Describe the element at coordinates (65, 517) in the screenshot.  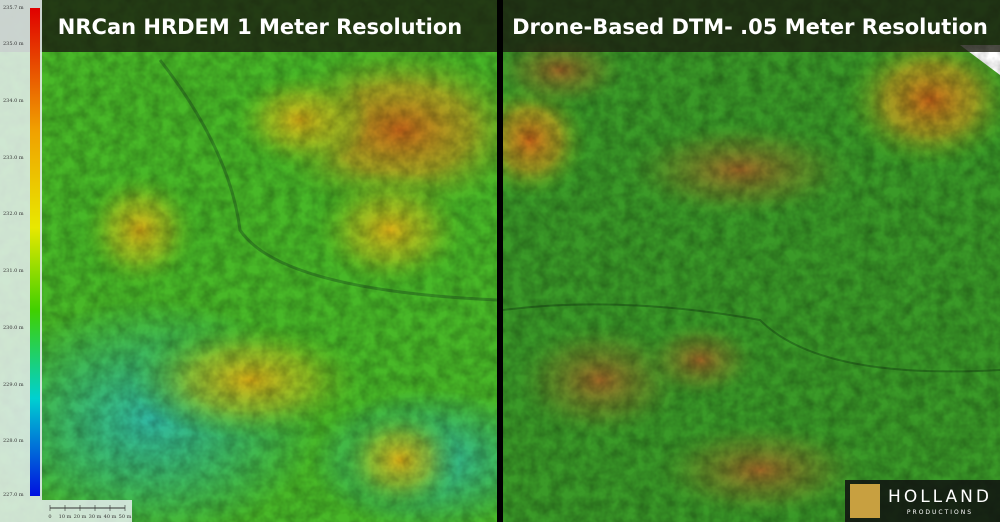
I see `scale-label: 10 m` at that location.